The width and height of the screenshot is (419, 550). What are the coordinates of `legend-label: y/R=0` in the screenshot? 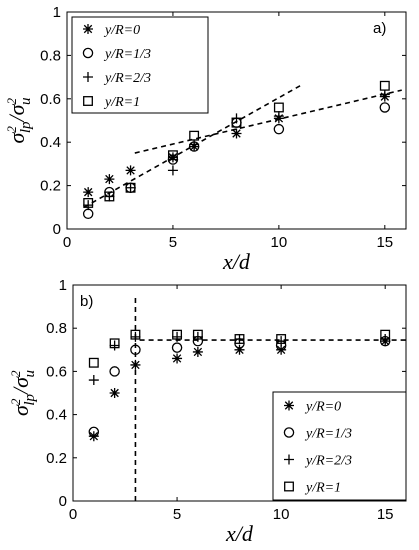 It's located at (121, 30).